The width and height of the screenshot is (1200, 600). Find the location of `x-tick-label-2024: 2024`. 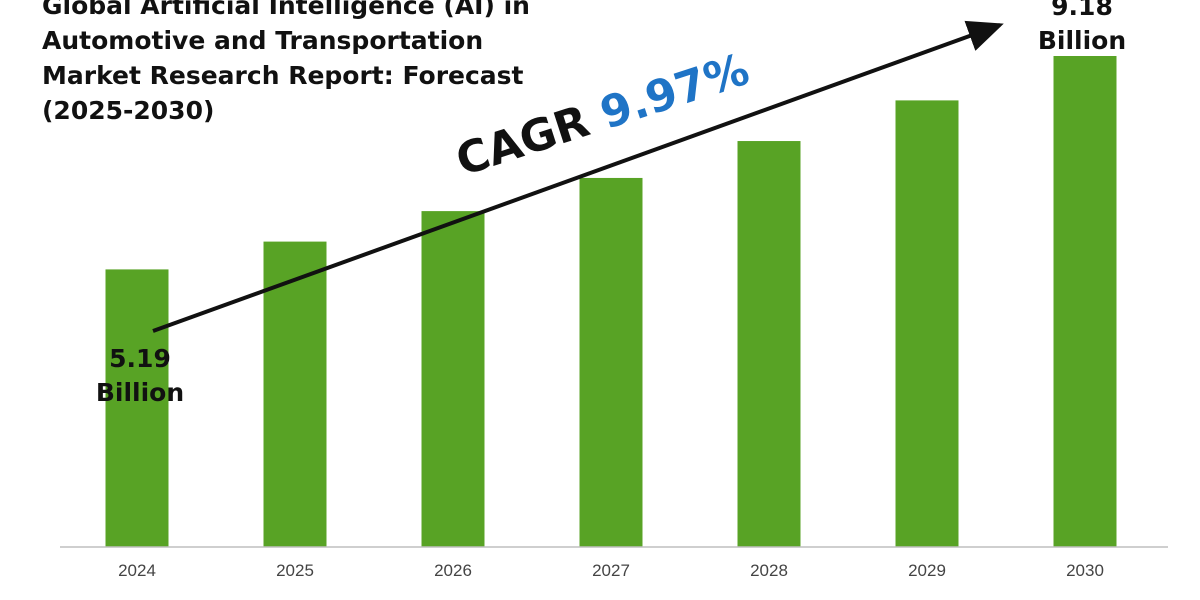

x-tick-label-2024: 2024 is located at coordinates (137, 570).